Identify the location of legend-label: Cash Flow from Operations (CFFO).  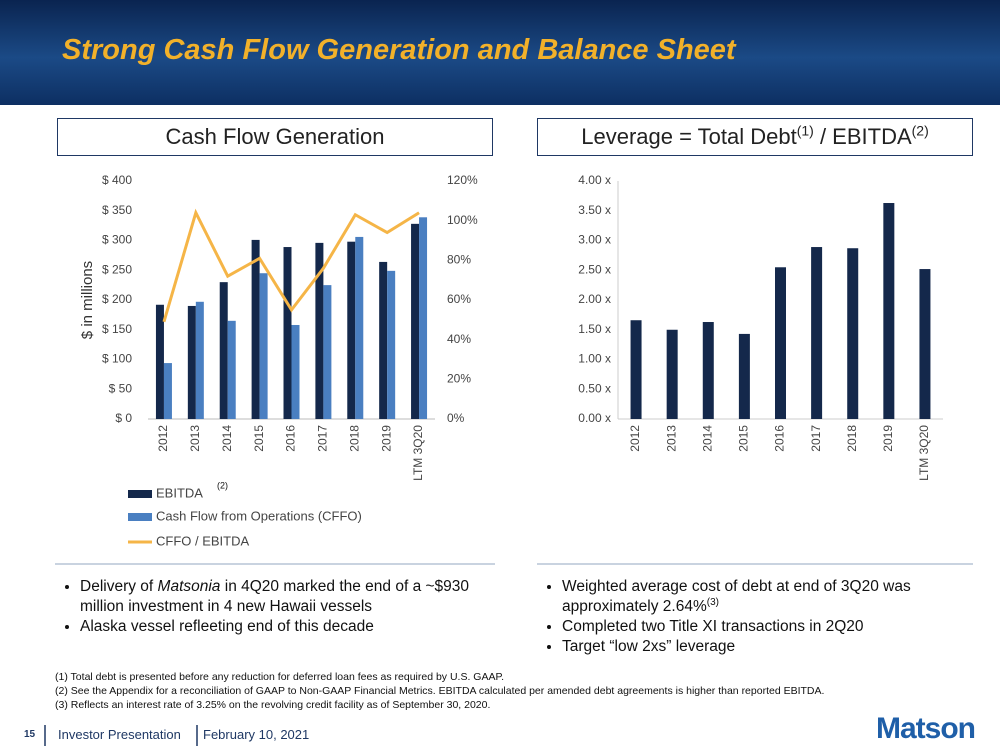
(259, 515).